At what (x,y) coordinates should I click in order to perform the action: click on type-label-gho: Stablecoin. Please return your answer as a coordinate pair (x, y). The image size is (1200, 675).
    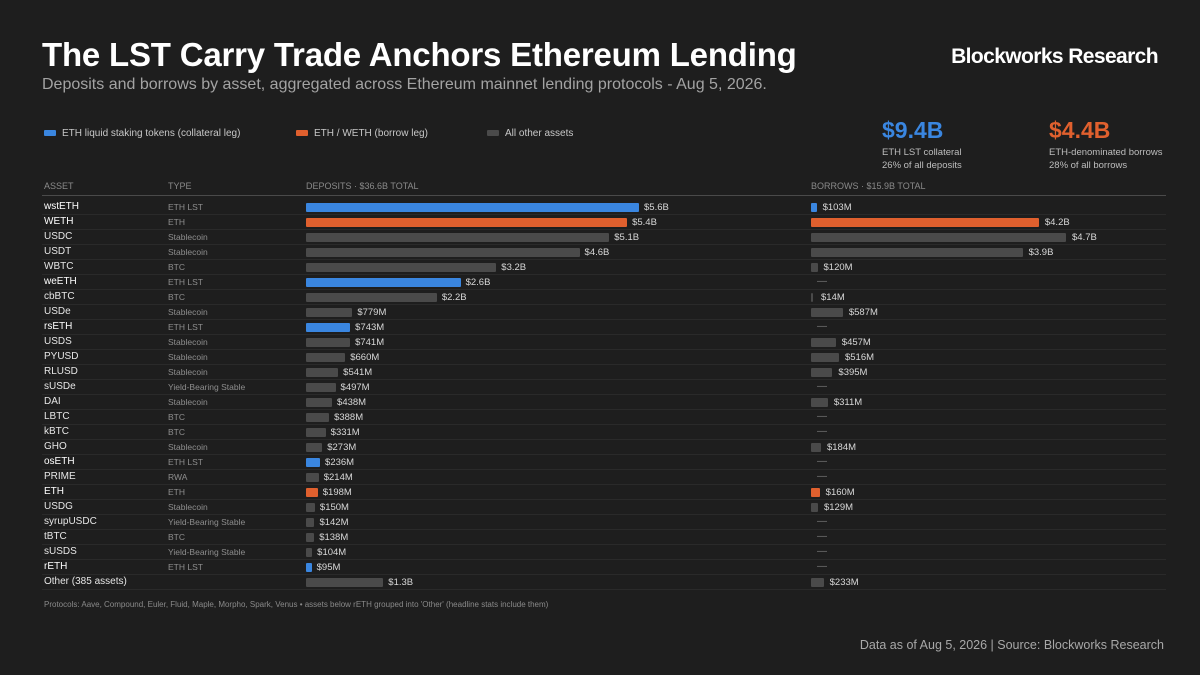
    Looking at the image, I should click on (188, 447).